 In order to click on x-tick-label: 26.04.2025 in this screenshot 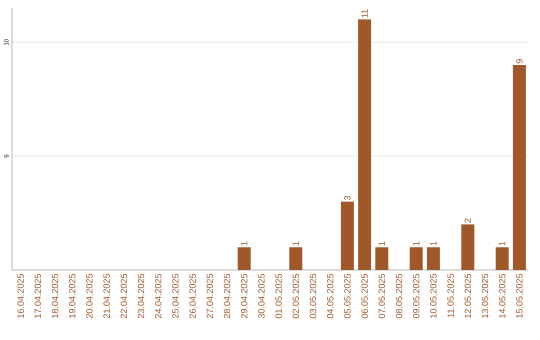, I will do `click(192, 296)`.